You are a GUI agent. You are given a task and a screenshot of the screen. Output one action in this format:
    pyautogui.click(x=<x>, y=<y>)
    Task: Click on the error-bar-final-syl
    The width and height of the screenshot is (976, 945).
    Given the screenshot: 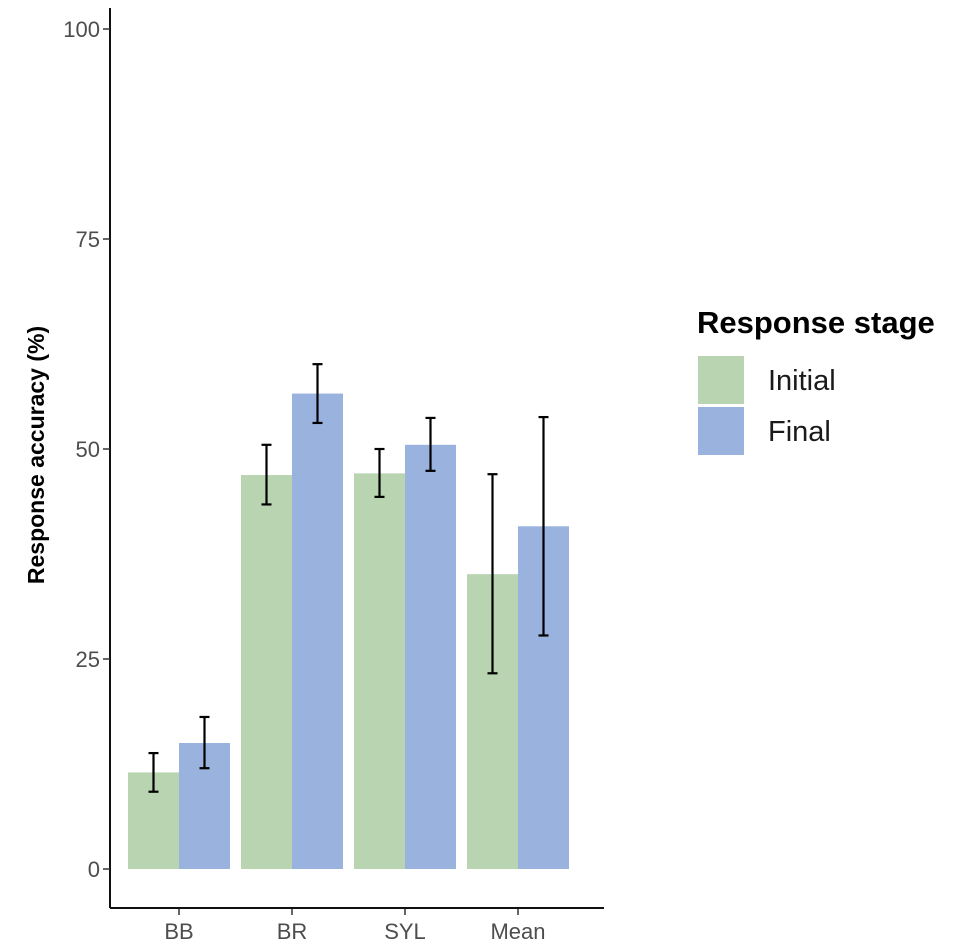 What is the action you would take?
    pyautogui.click(x=430, y=444)
    